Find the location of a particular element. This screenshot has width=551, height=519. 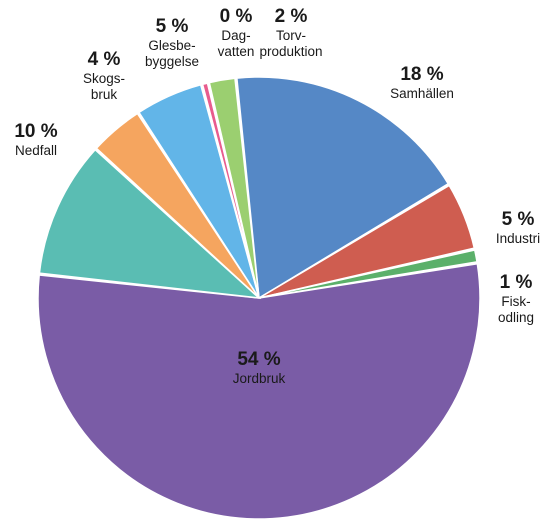

slice-value-label-4: 10 % is located at coordinates (35, 131).